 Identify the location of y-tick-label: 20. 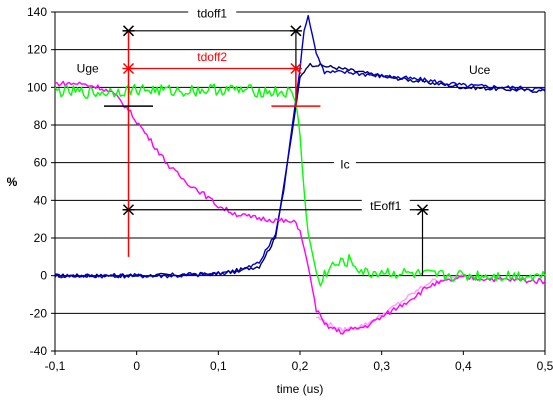
(41, 238).